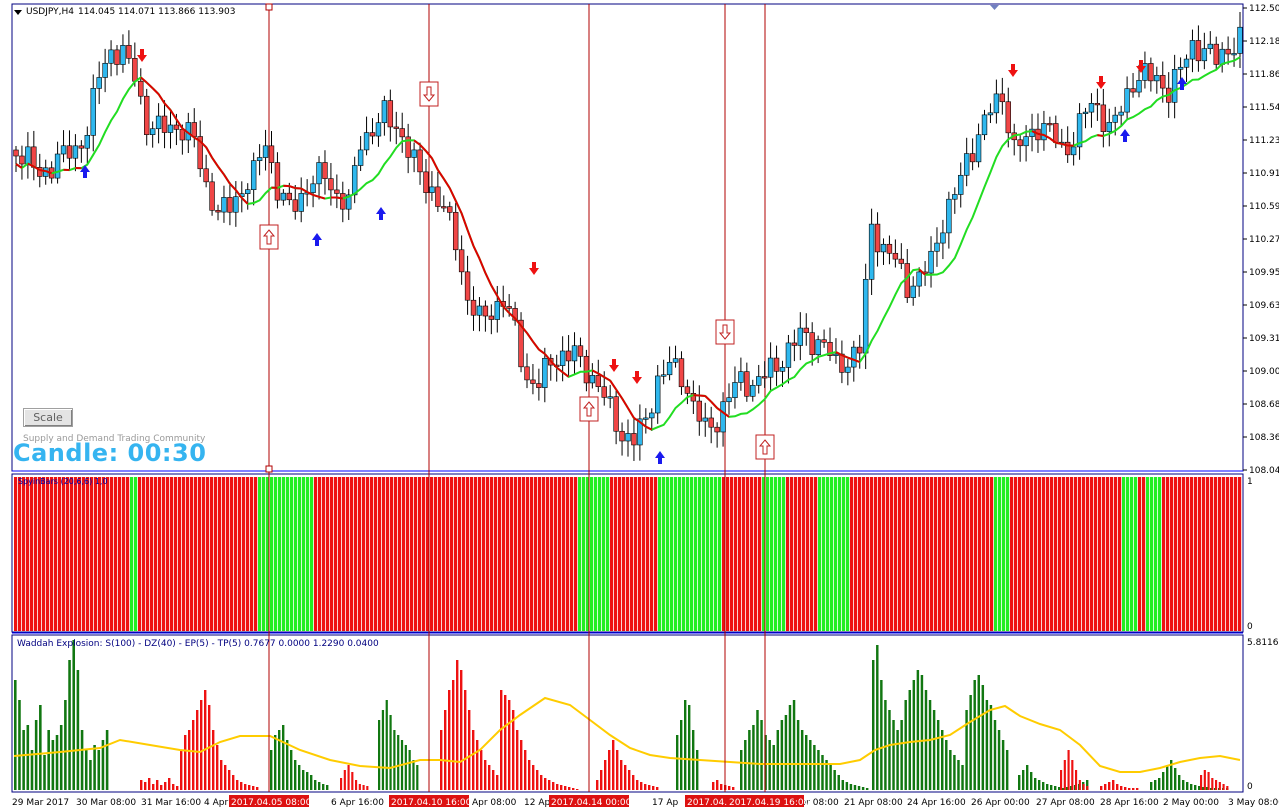 This screenshot has width=1279, height=812. I want to click on signal-box, so click(725, 332).